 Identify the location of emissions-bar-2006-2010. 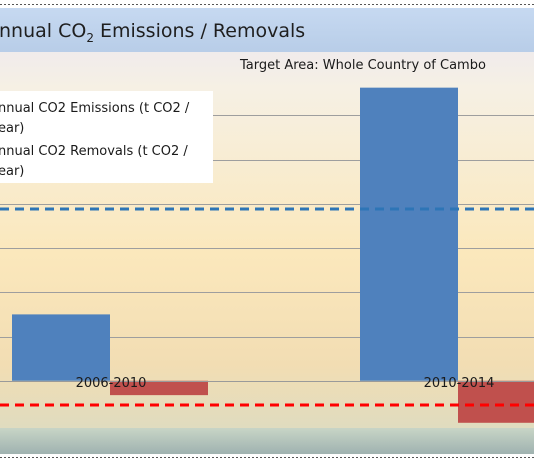
(61, 347).